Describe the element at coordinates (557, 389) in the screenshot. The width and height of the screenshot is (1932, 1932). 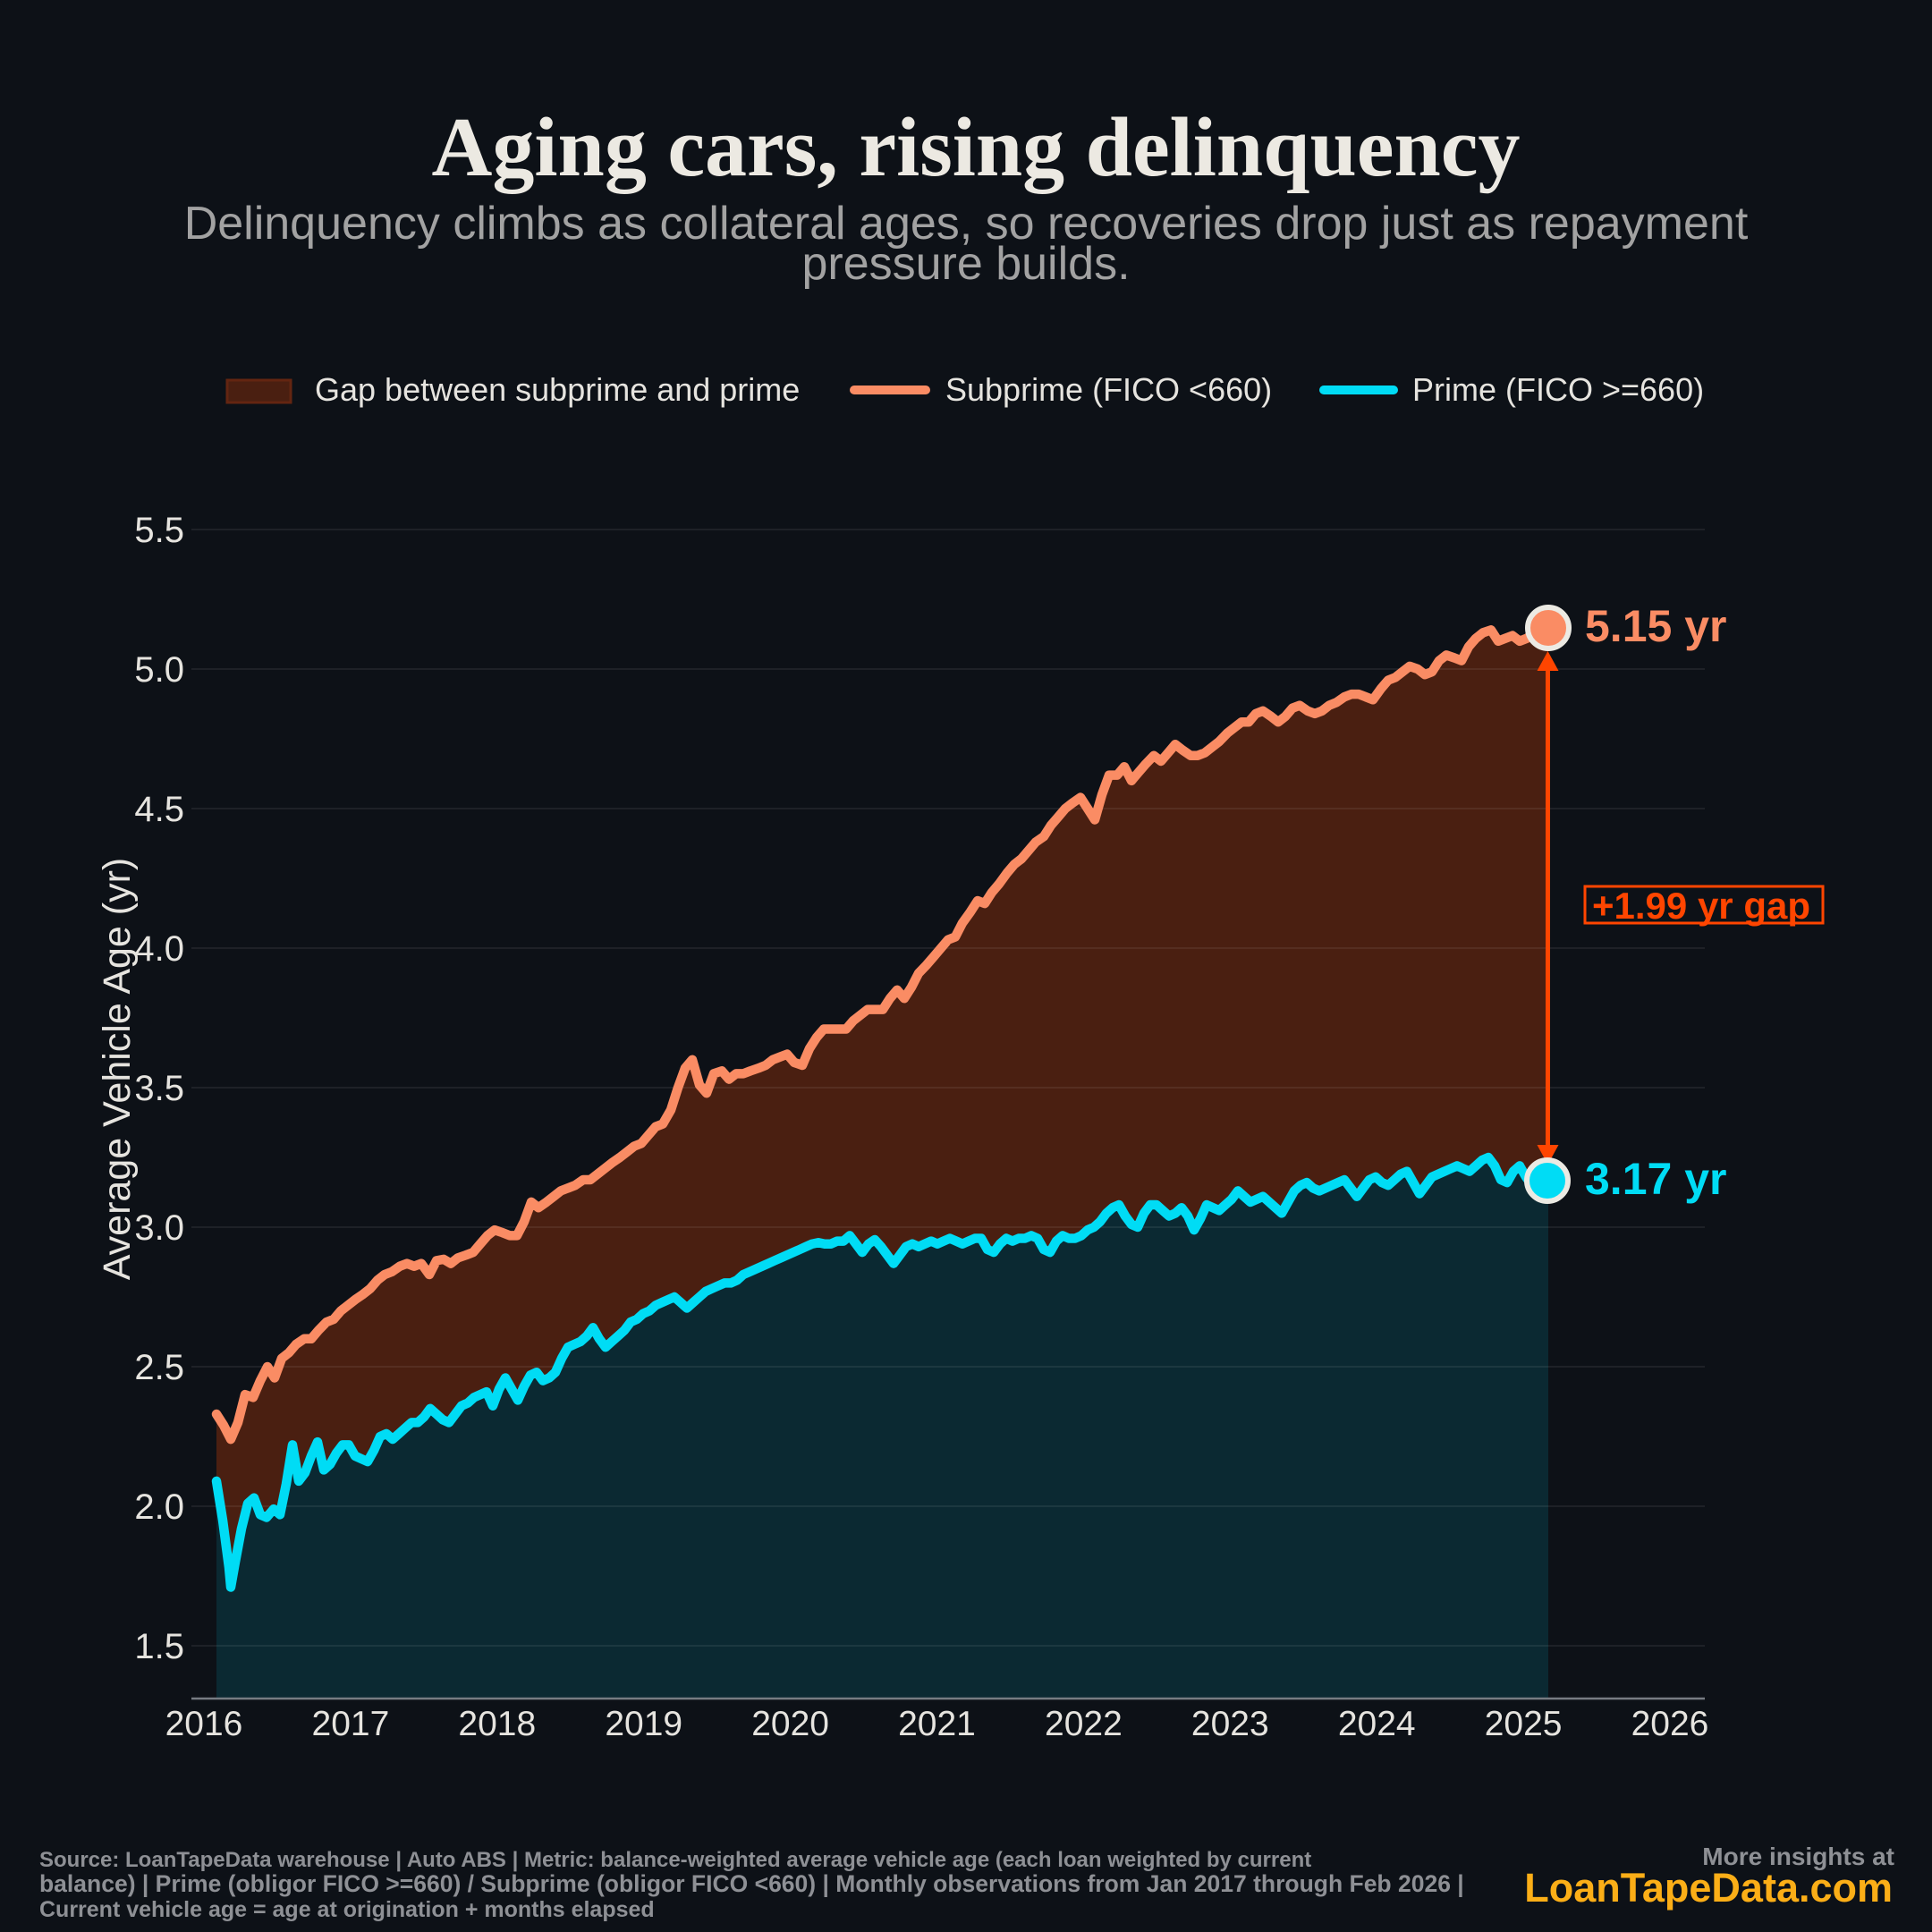
I see `svg-text: Gap between subprime and prime` at that location.